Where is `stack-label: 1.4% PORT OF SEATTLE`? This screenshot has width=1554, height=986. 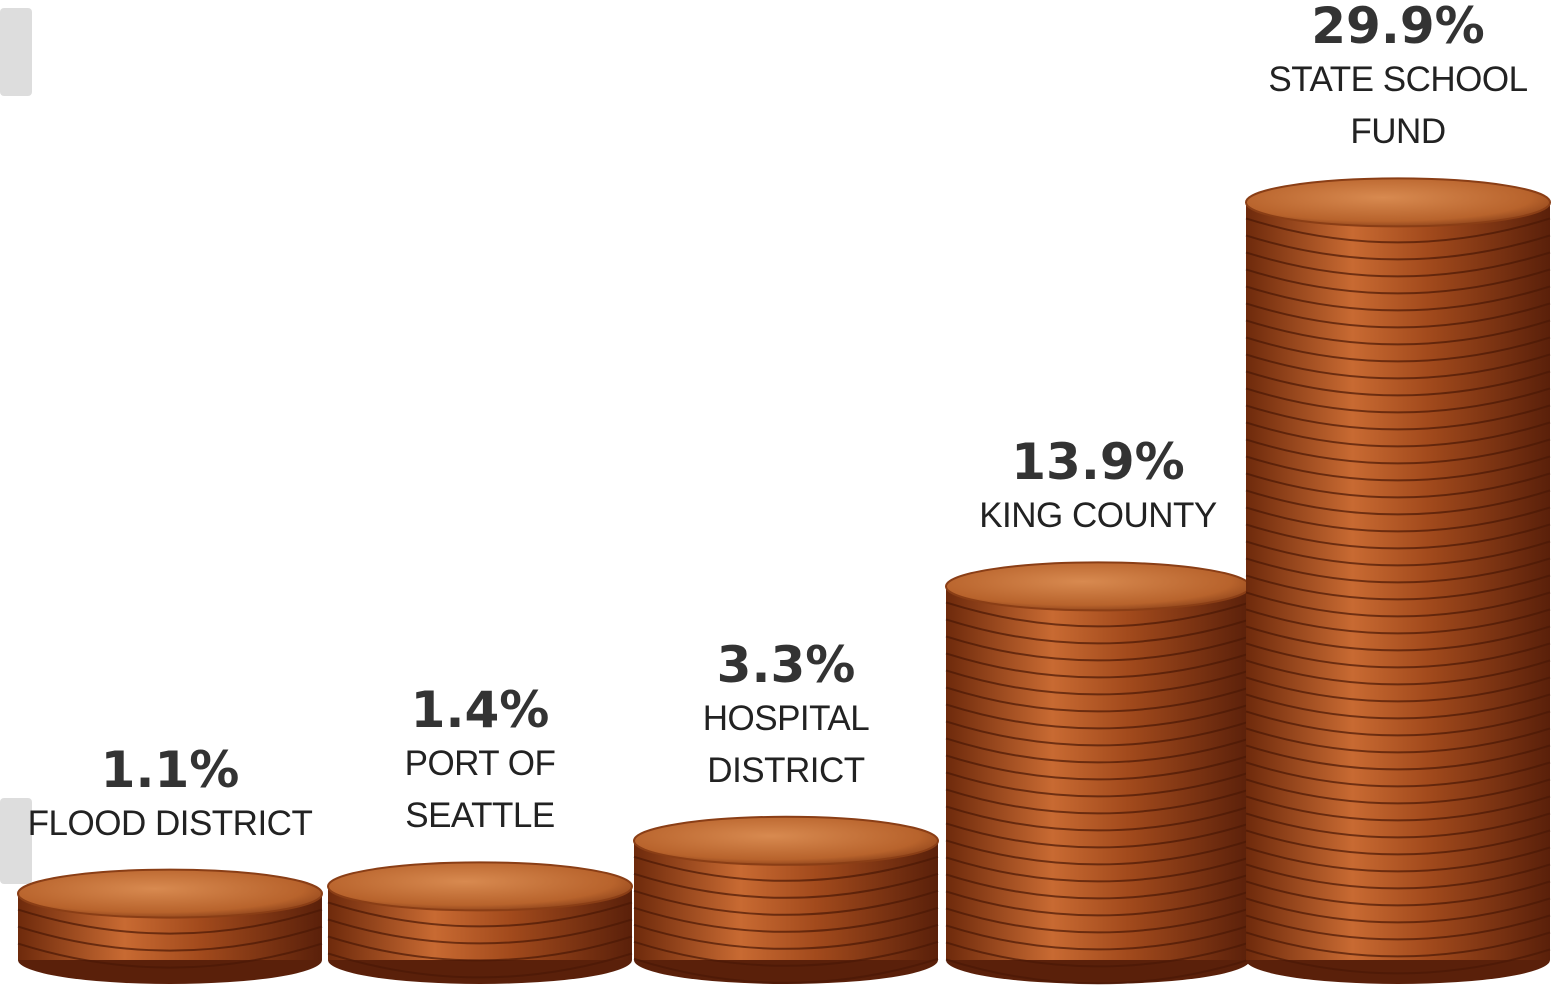
stack-label: 1.4% PORT OF SEATTLE is located at coordinates (480, 762).